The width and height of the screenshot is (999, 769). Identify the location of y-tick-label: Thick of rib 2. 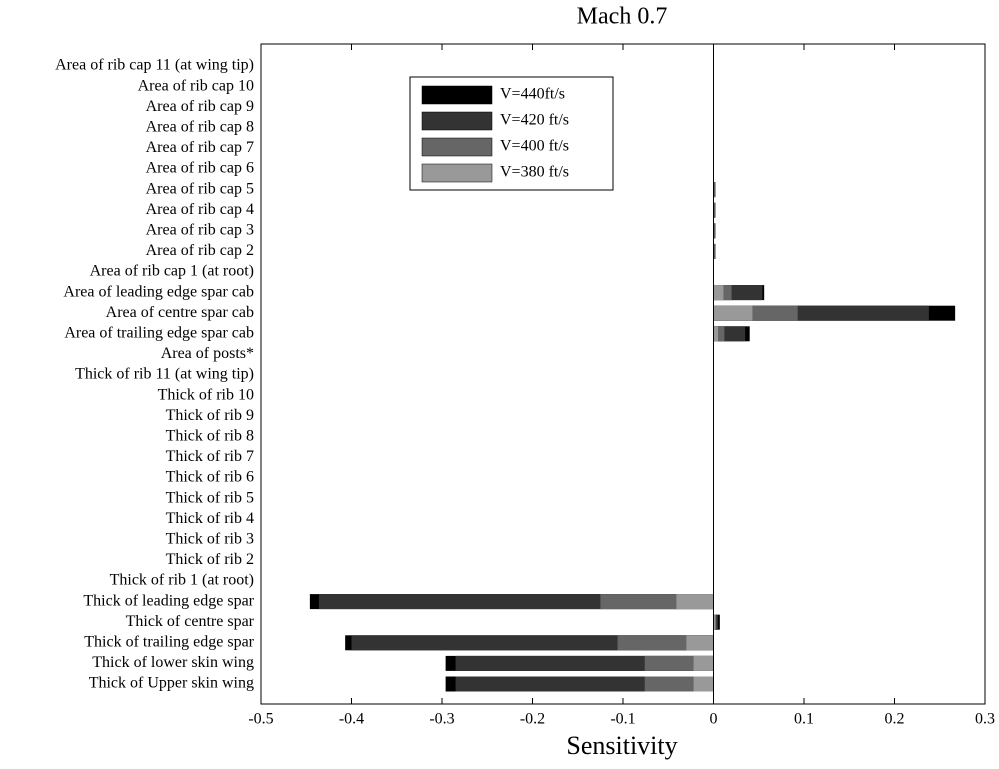
(210, 559).